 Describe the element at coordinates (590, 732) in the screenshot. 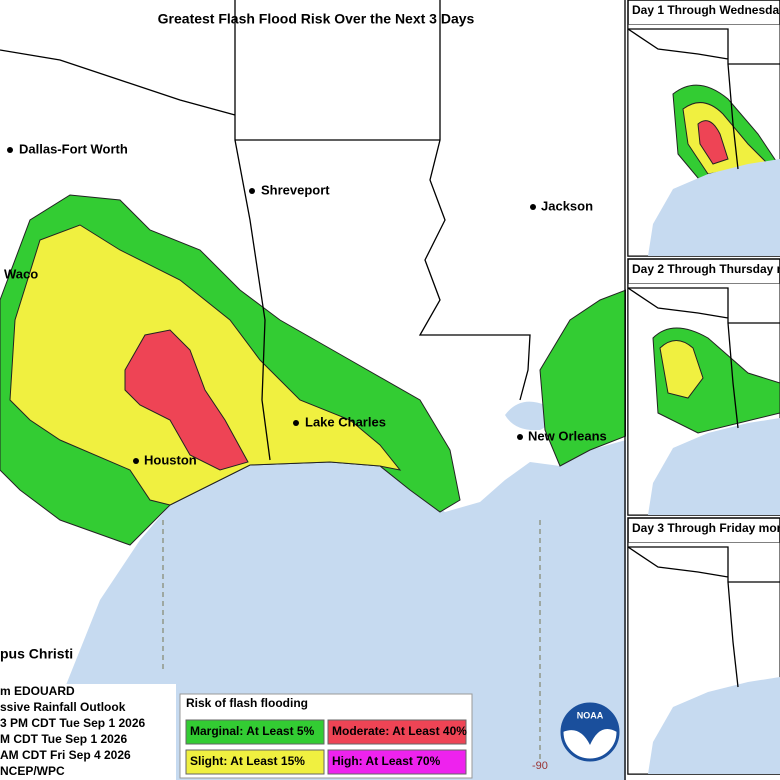

I see `noaa-logo: NOAA` at that location.